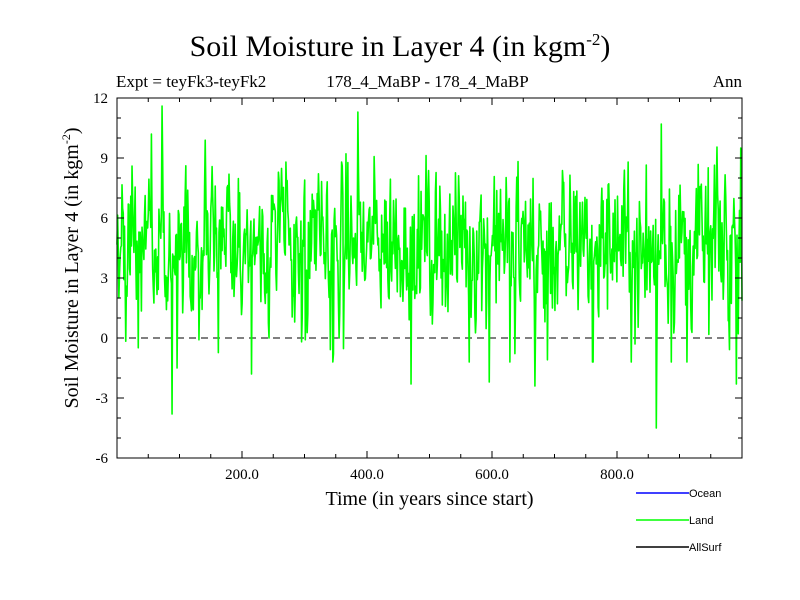  I want to click on period-label: 178_4_MaBP - 178_4_MaBP, so click(427, 81).